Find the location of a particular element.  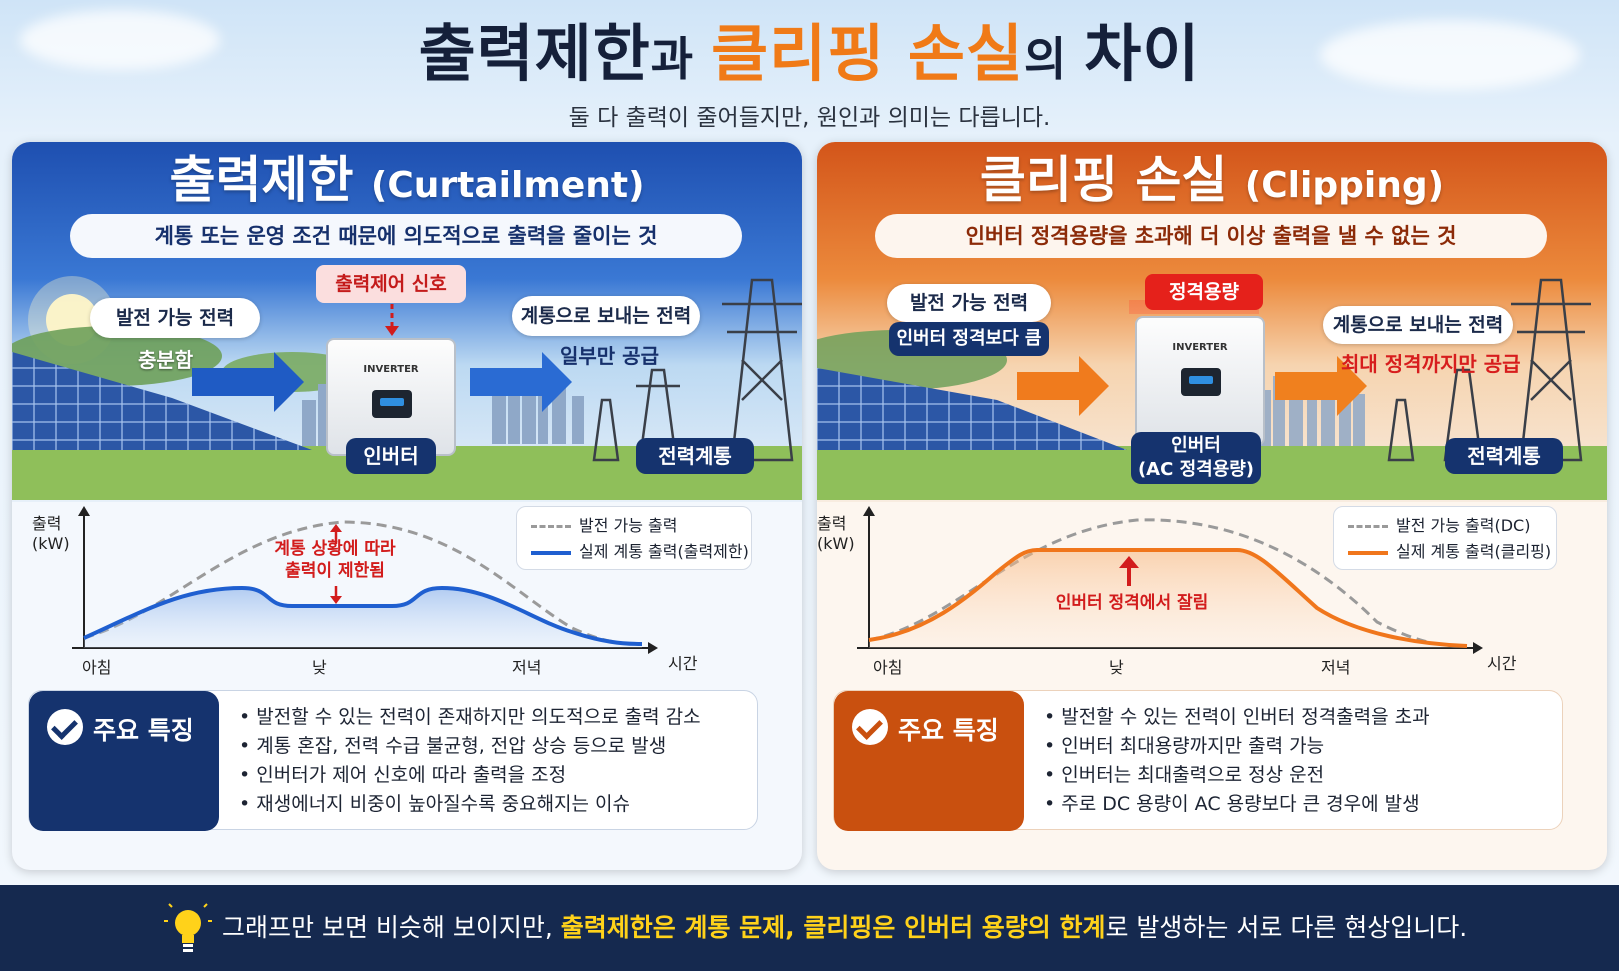

grid-send-sub: 최대 정격까지만 공급 is located at coordinates (1431, 364).